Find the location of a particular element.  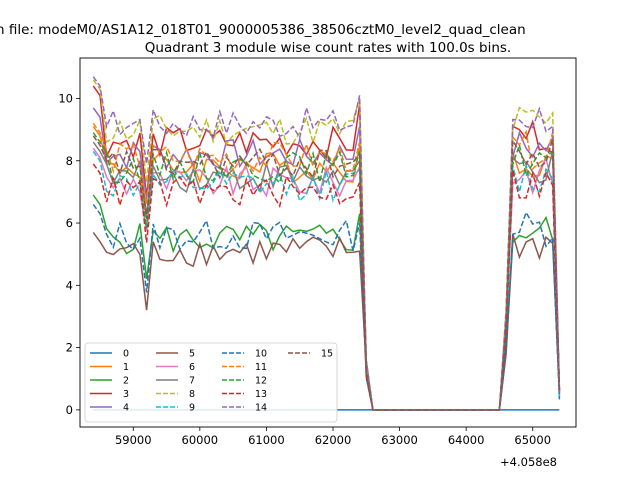

legend-label-9: 9 is located at coordinates (192, 408).